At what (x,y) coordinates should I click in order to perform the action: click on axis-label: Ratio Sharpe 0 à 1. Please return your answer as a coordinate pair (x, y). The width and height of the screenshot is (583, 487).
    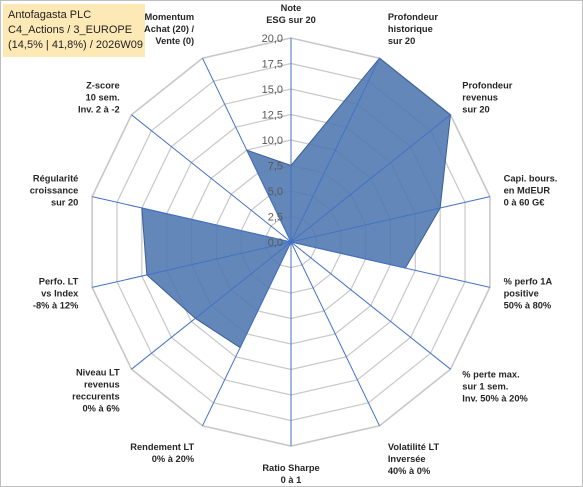
    Looking at the image, I should click on (290, 474).